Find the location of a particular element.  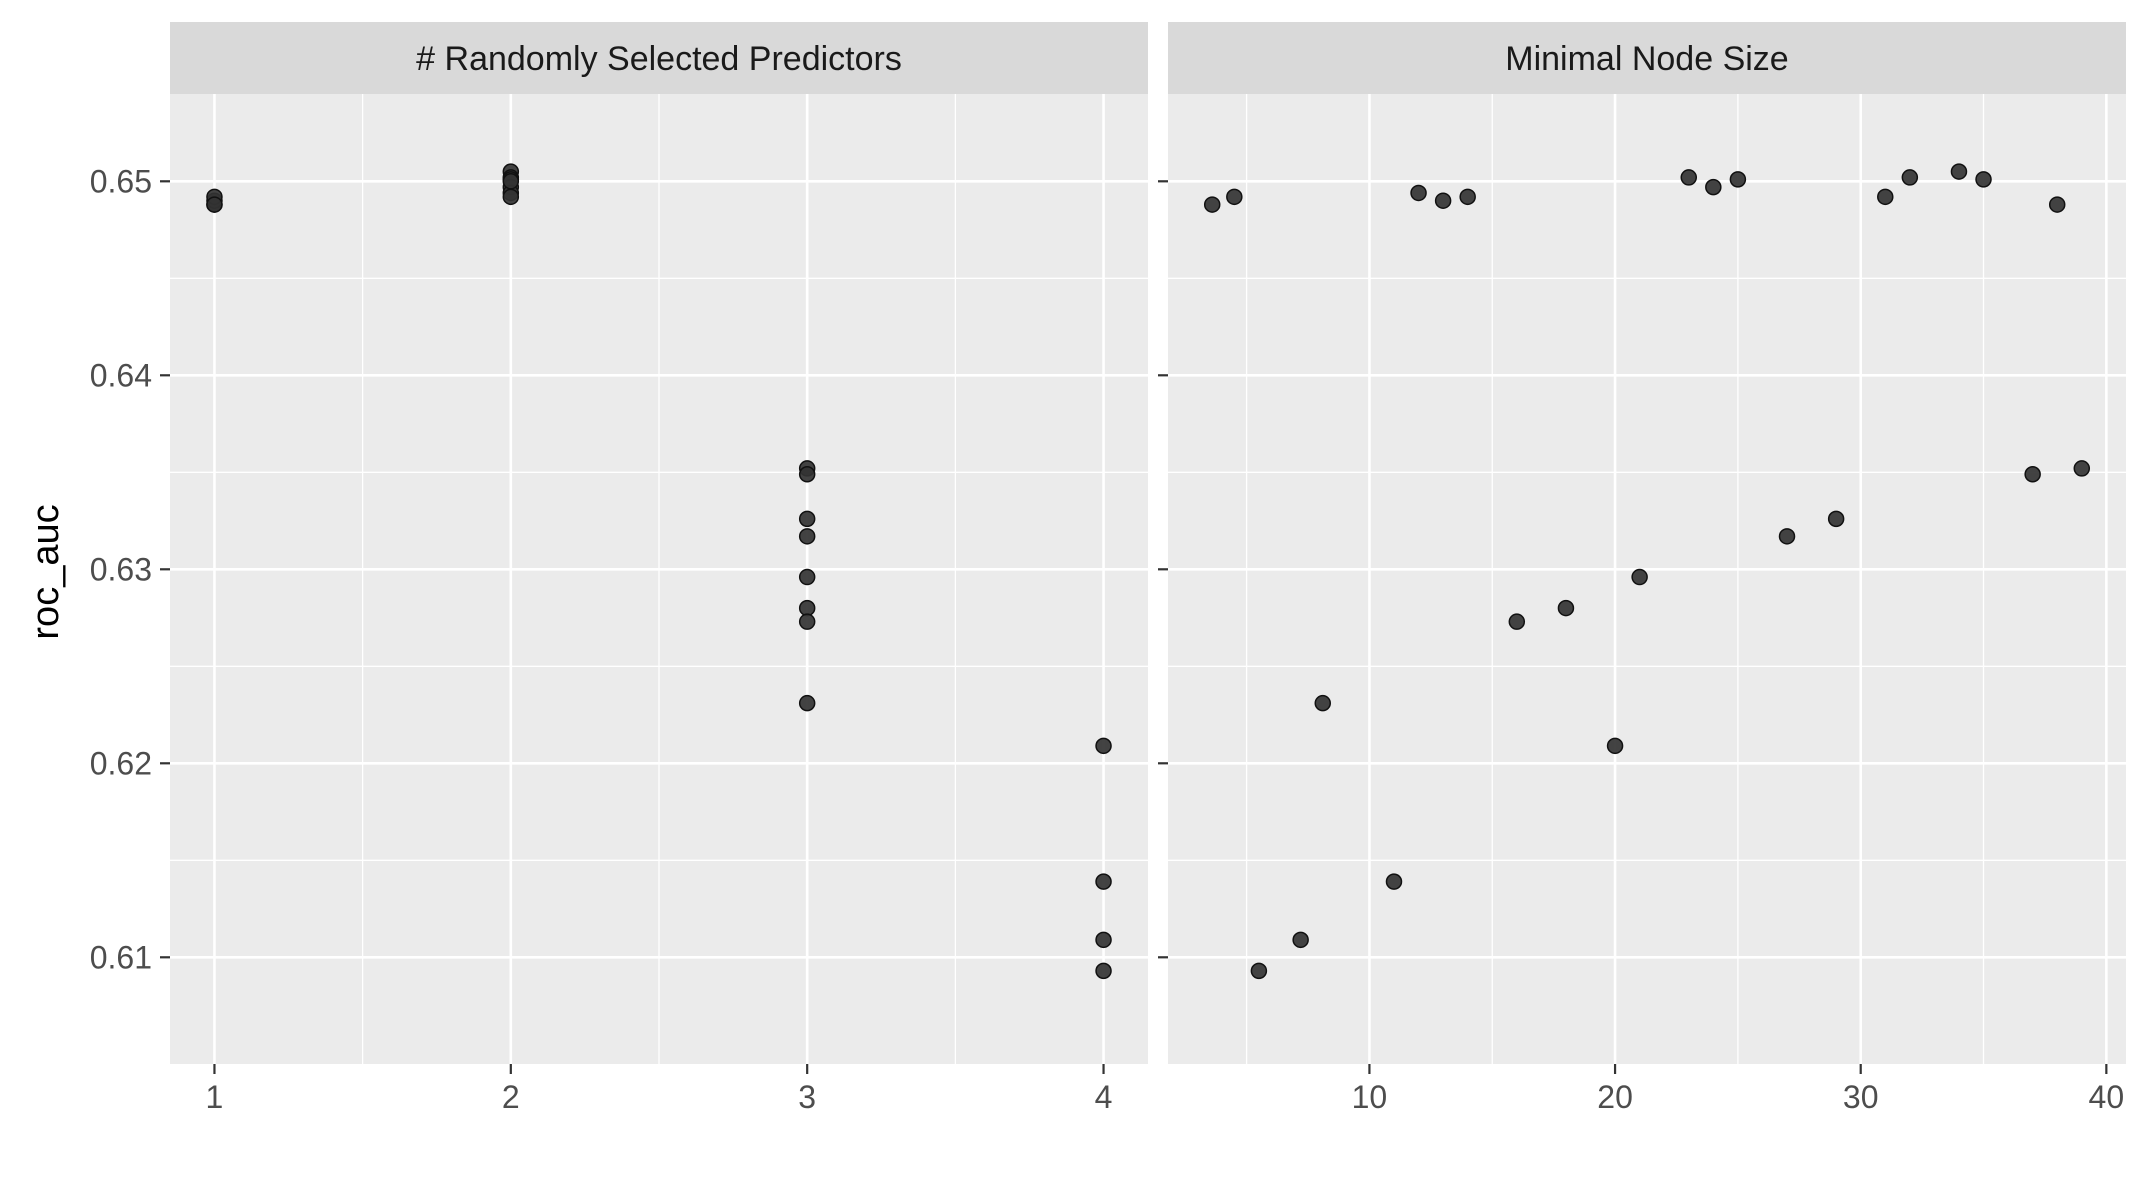

x-tick-label: 20 is located at coordinates (1615, 1097).